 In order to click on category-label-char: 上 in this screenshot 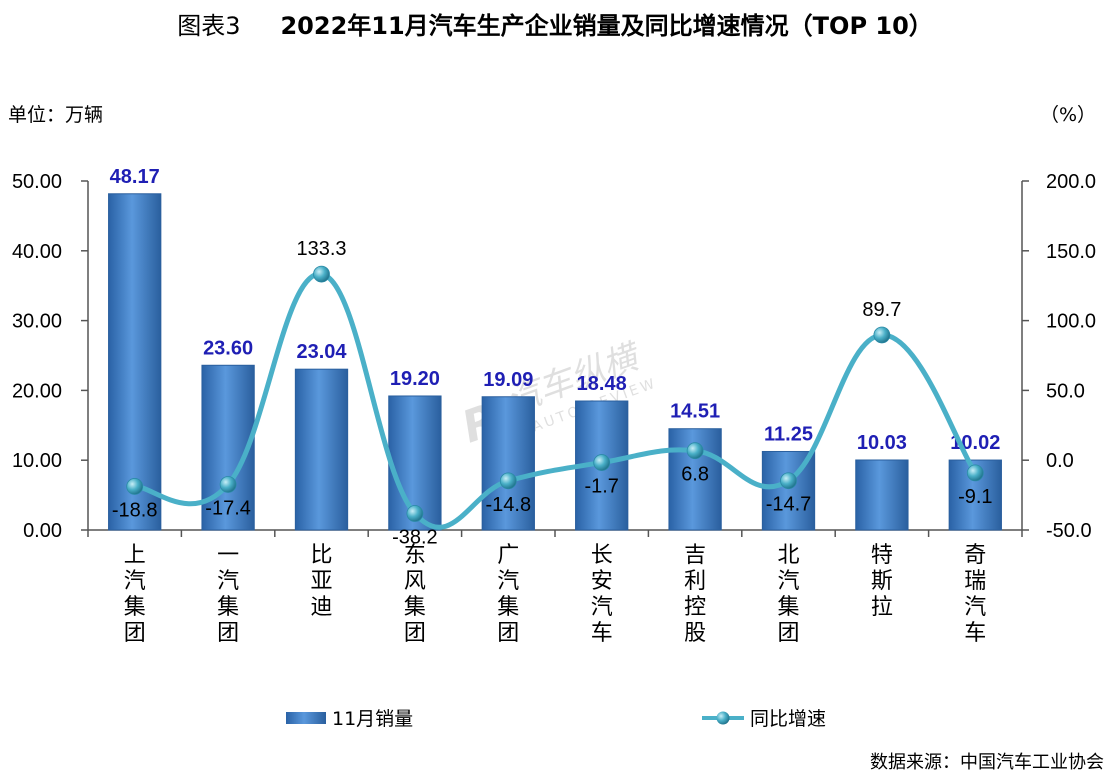, I will do `click(135, 555)`.